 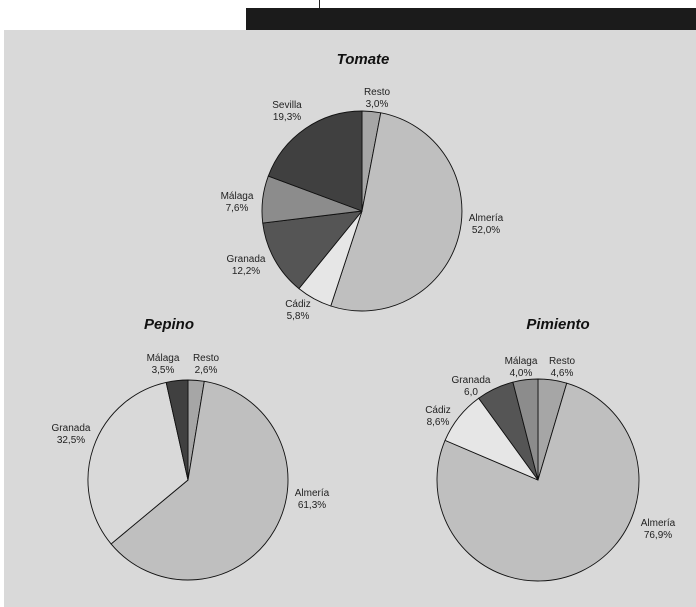 I want to click on slice-value: 61,3%, so click(x=312, y=505).